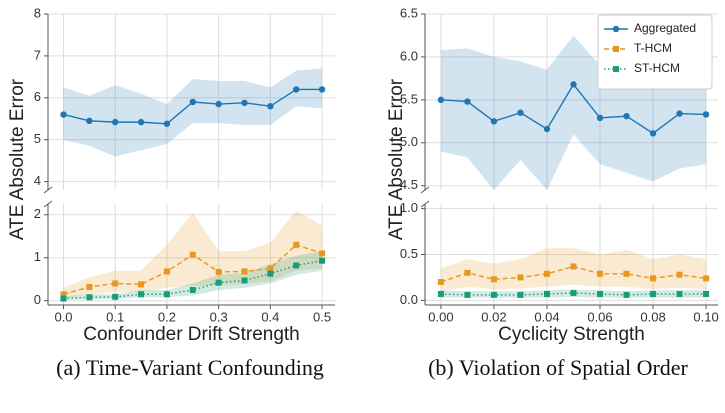 Image resolution: width=725 pixels, height=413 pixels. What do you see at coordinates (409, 253) in the screenshot?
I see `y-tick-label: 0.5` at bounding box center [409, 253].